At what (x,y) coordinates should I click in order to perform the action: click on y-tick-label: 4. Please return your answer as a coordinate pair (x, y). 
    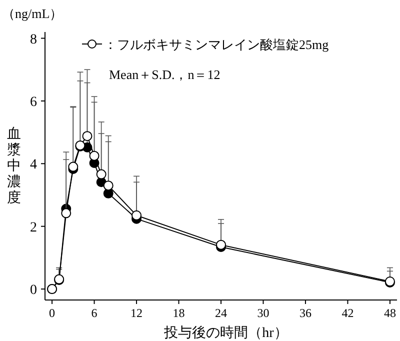
    Looking at the image, I should click on (33, 165).